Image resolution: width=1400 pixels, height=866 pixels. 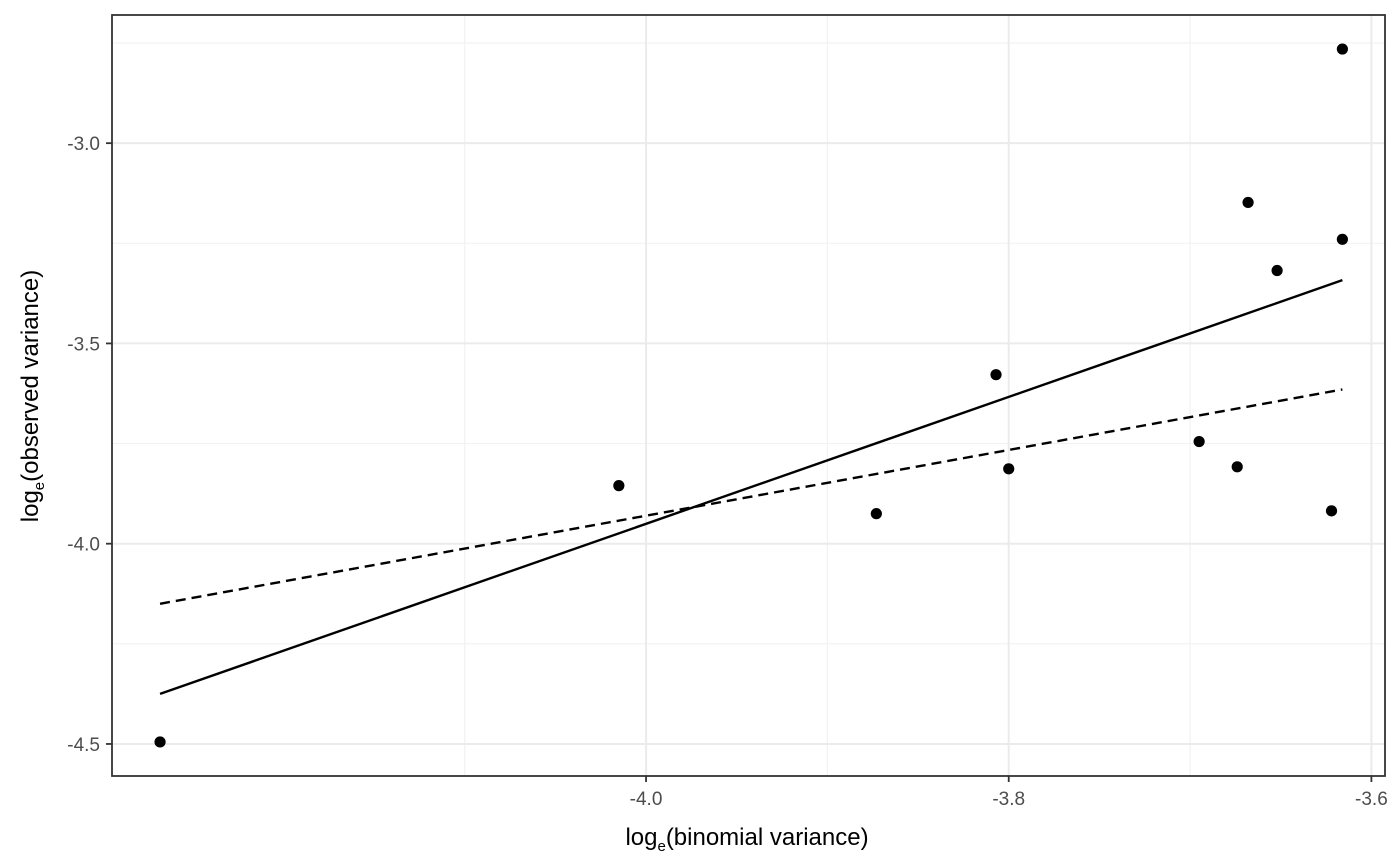 I want to click on x-tick-label: -4.0, so click(x=646, y=799).